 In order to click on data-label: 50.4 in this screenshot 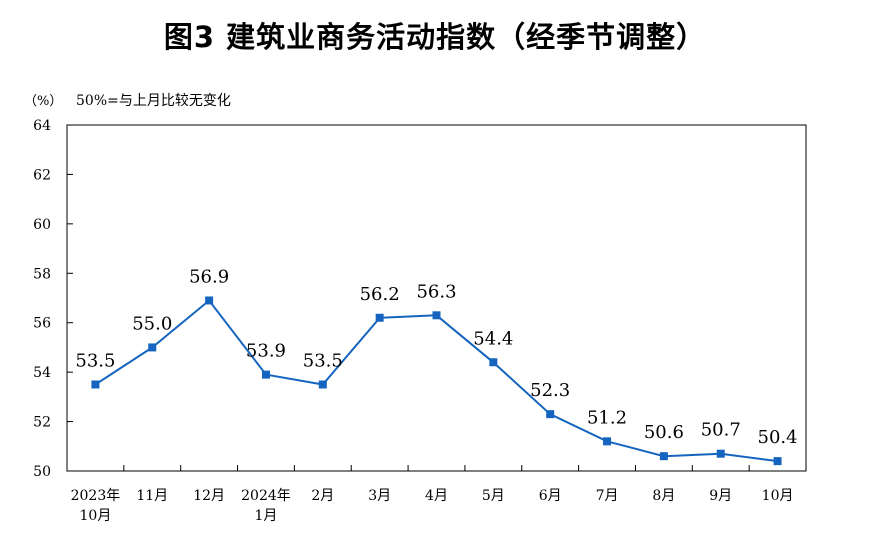, I will do `click(778, 437)`.